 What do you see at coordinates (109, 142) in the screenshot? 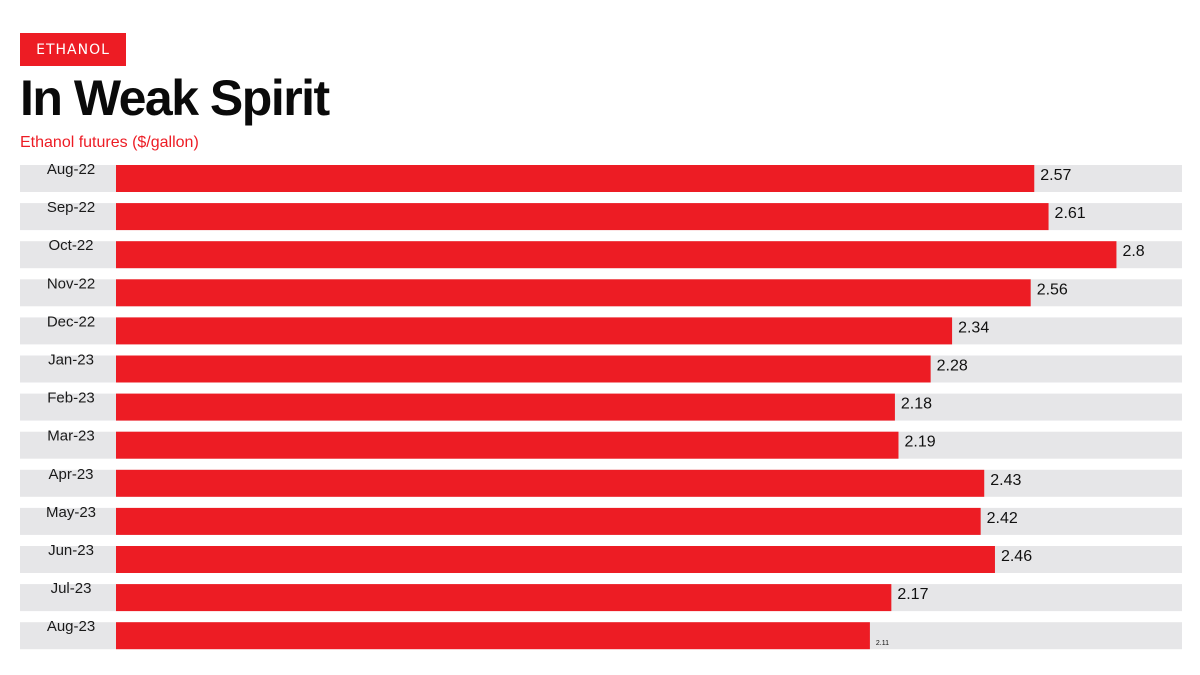
I see `chart-subtitle: Ethanol futures ($/gallon)` at bounding box center [109, 142].